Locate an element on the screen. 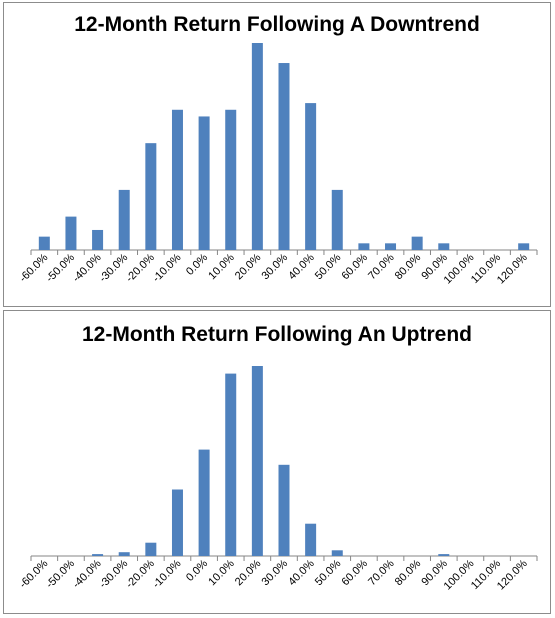  uptrend-tick-label: 30.0% is located at coordinates (275, 572).